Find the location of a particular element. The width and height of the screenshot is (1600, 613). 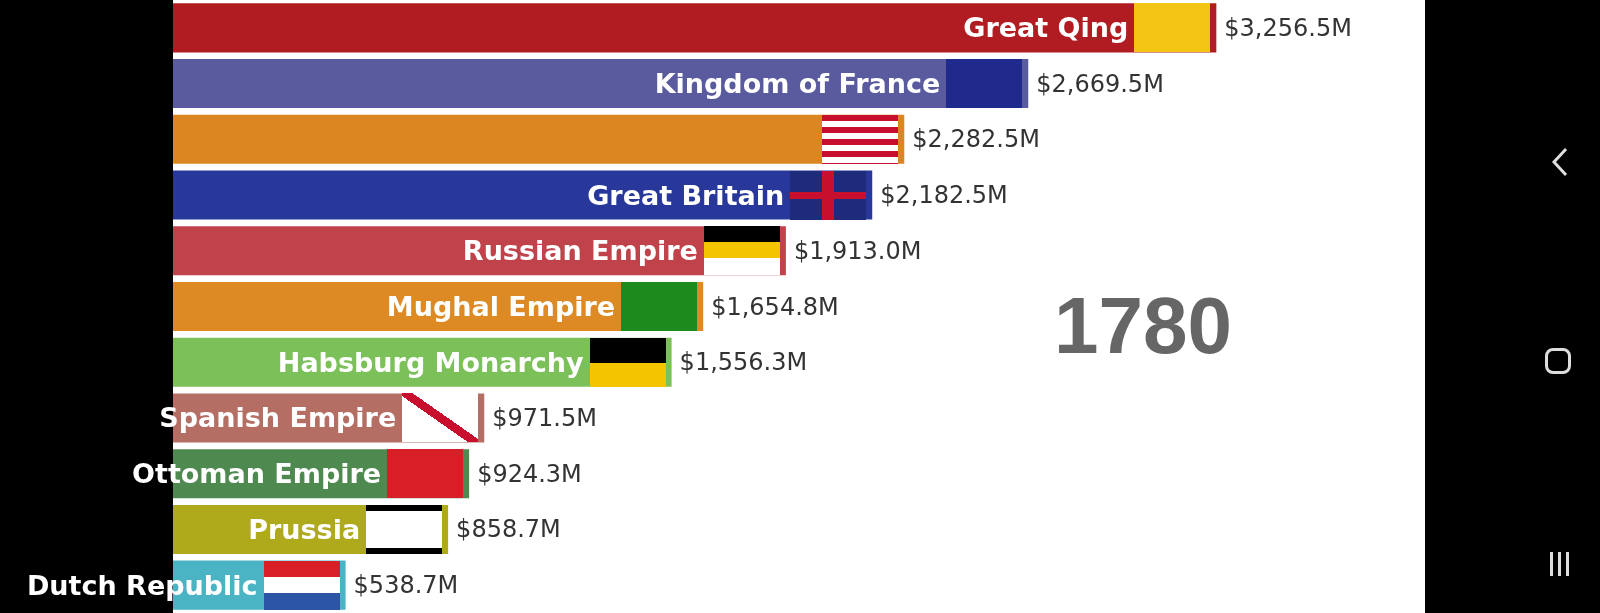

data-label: $3,256.5M is located at coordinates (1288, 27).